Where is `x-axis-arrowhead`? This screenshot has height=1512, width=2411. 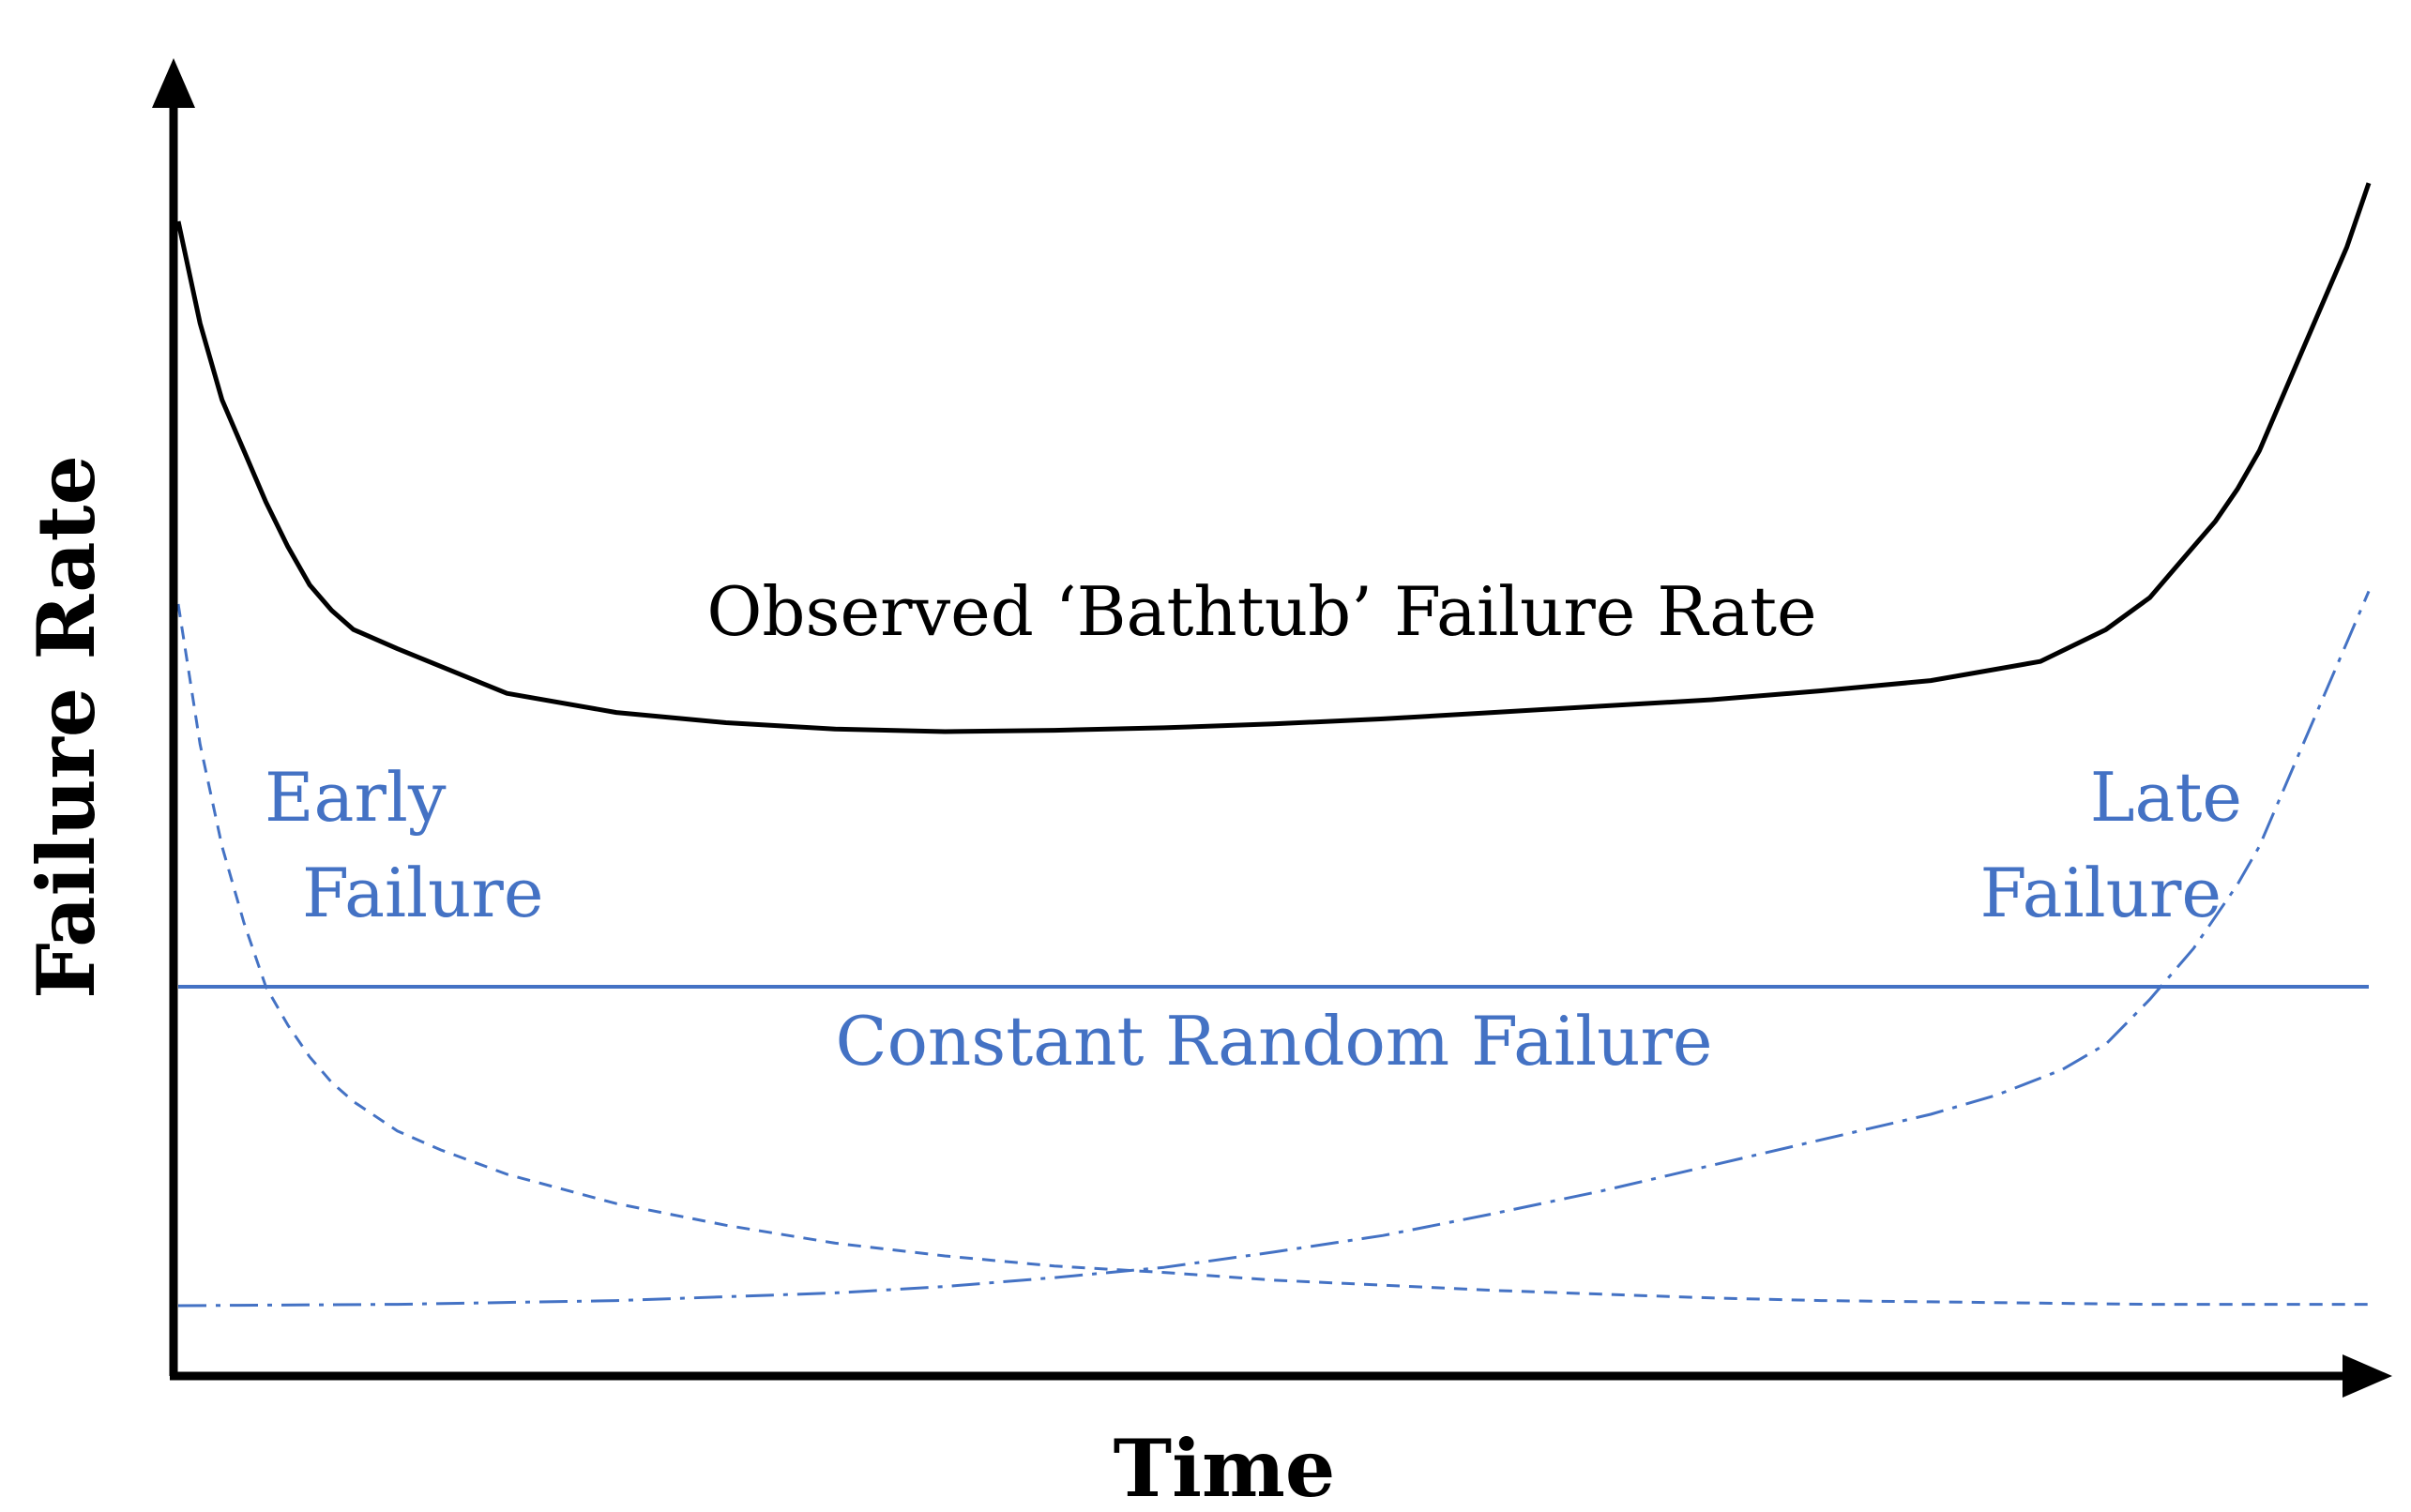
x-axis-arrowhead is located at coordinates (2368, 1376).